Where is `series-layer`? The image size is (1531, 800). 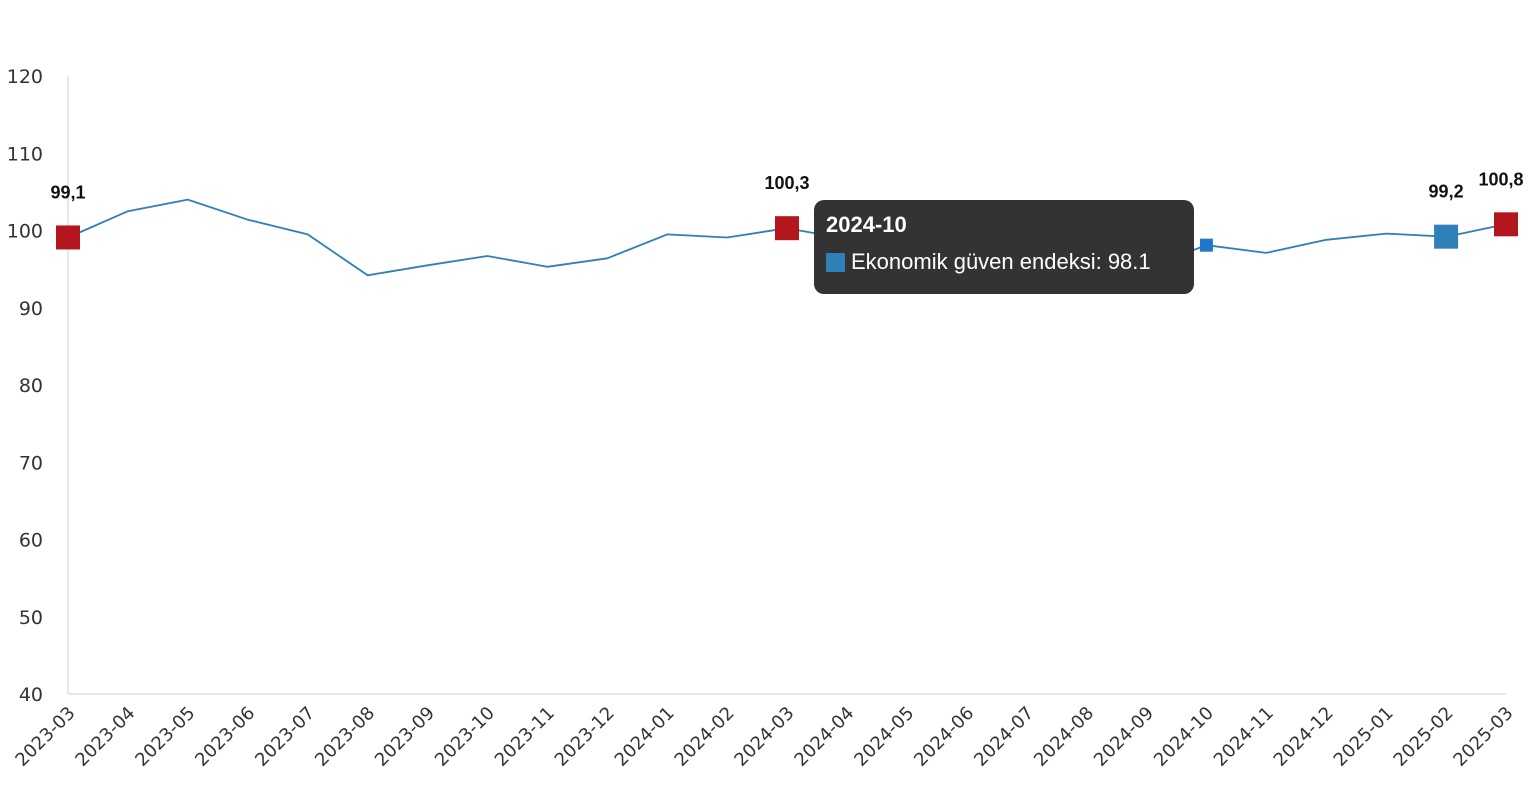 series-layer is located at coordinates (787, 242).